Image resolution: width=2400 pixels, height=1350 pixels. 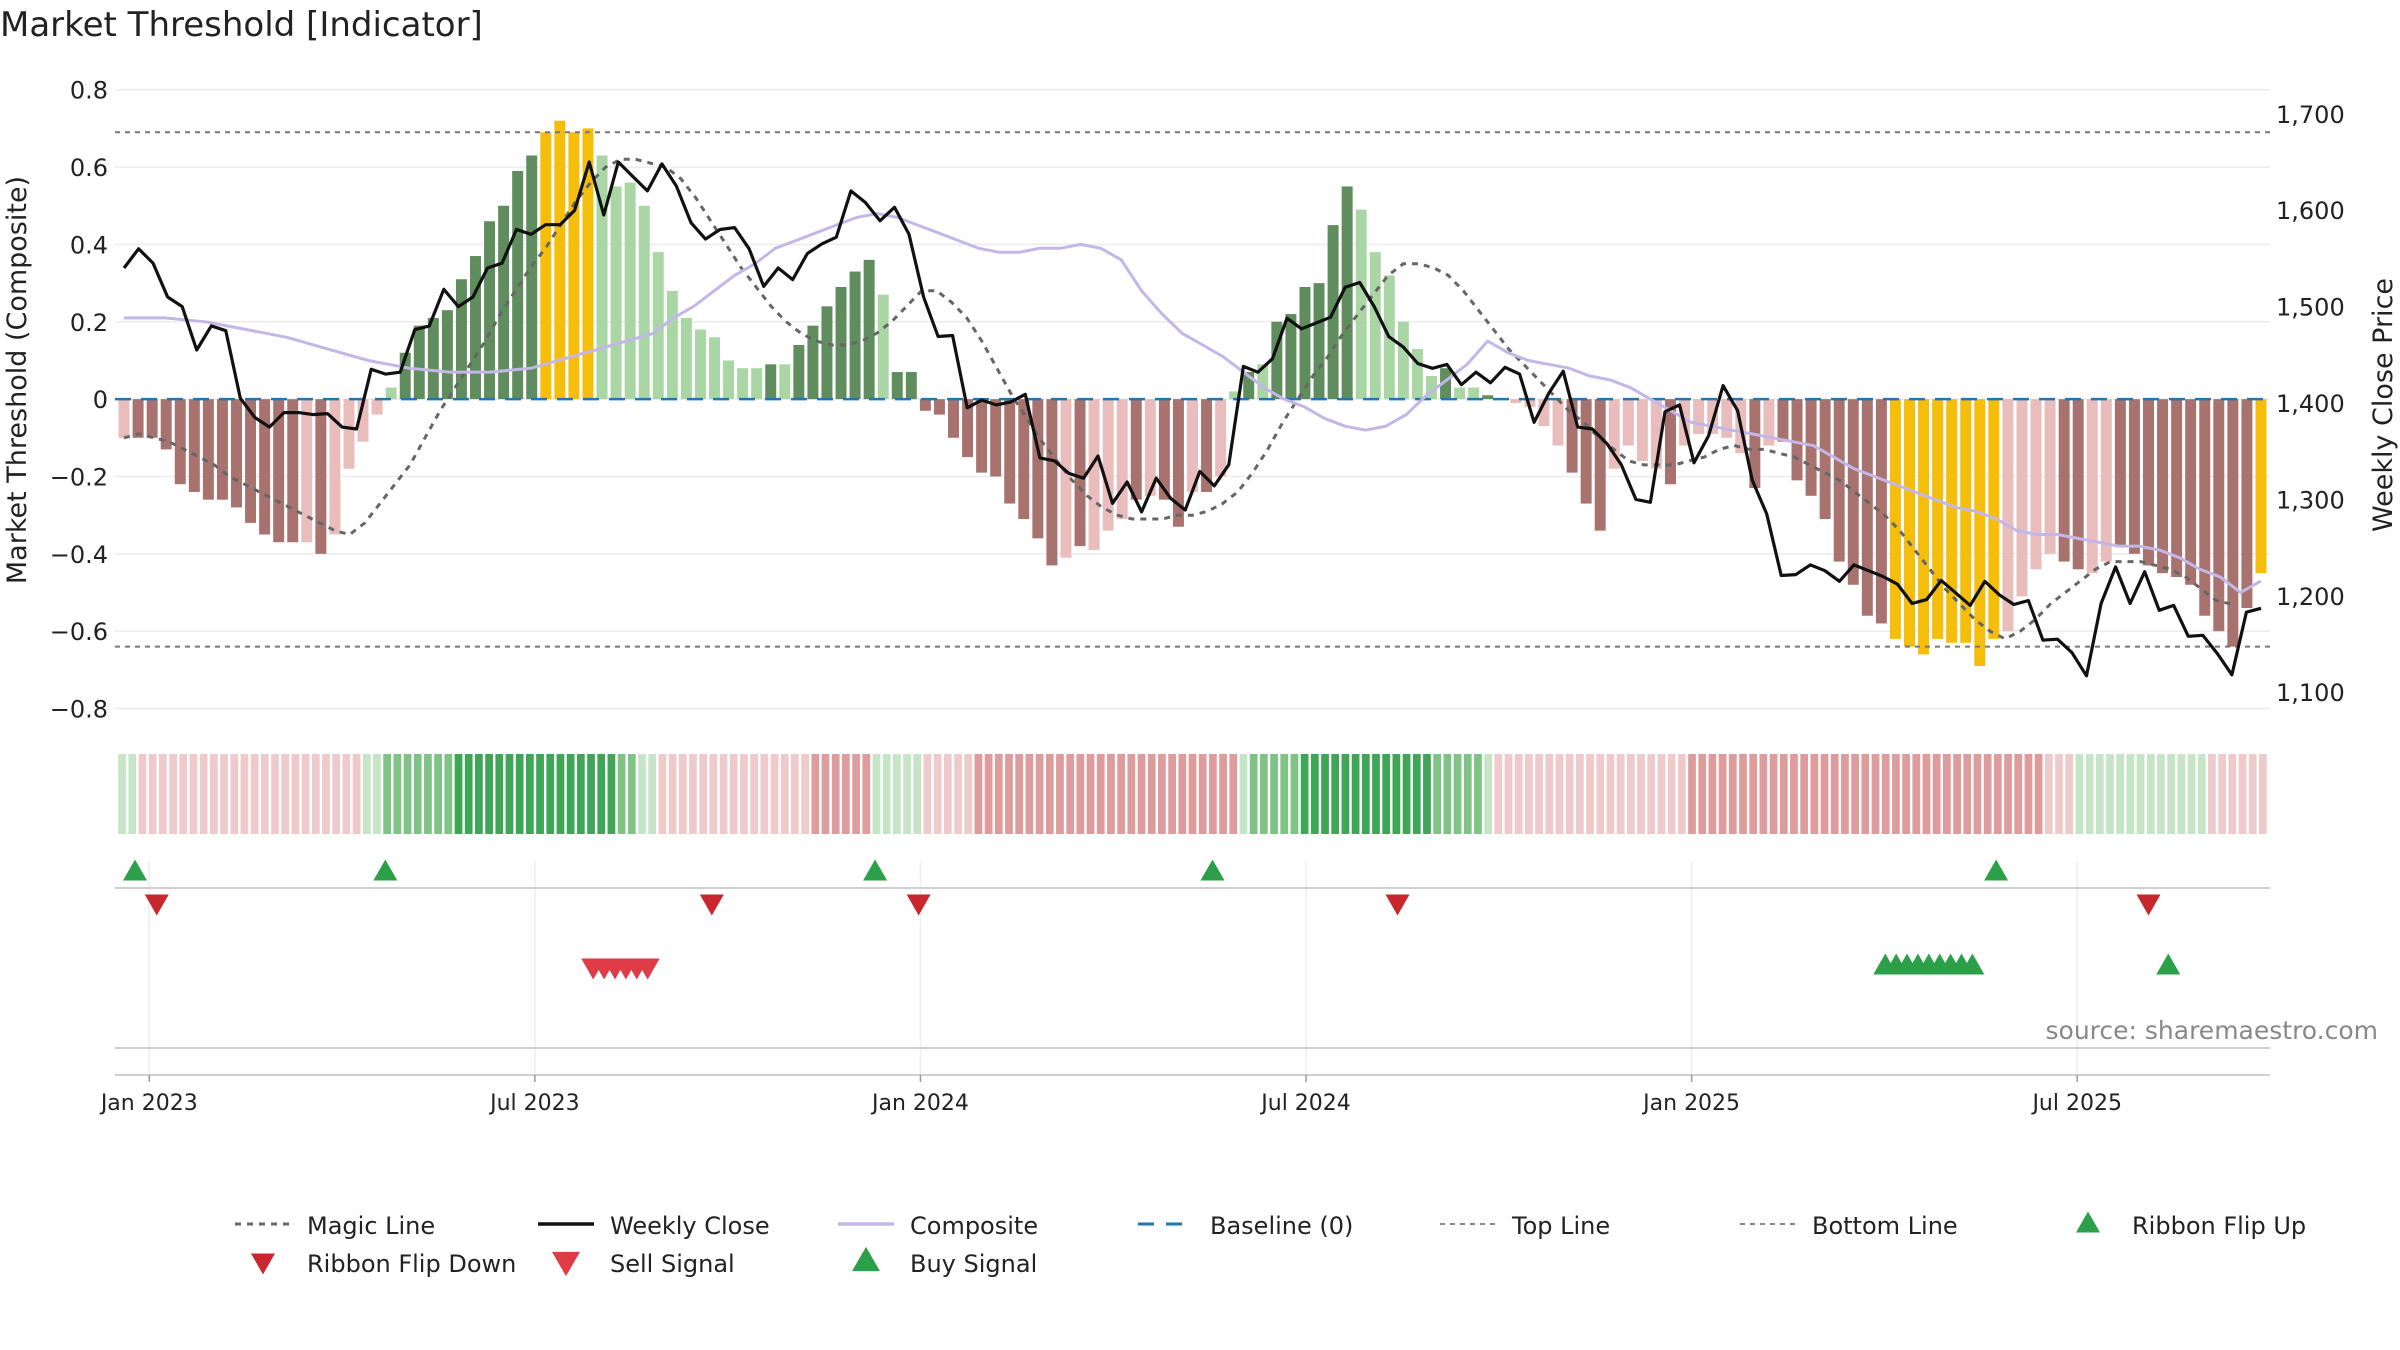 What do you see at coordinates (1560, 1226) in the screenshot?
I see `legend-label: Top Line` at bounding box center [1560, 1226].